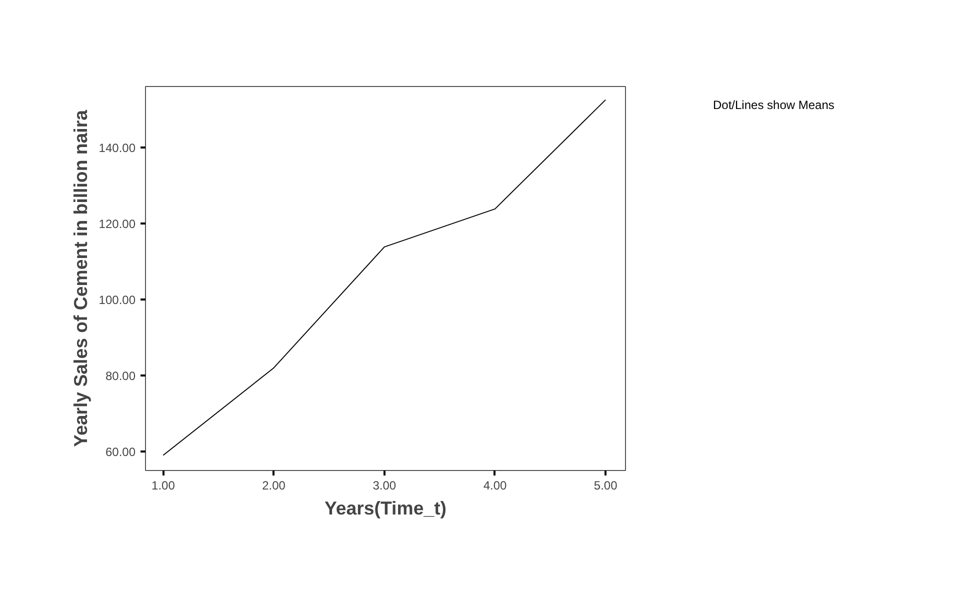 This screenshot has width=955, height=600. I want to click on y-axis-title: Yearly Sales of Cement in billion naira, so click(80, 278).